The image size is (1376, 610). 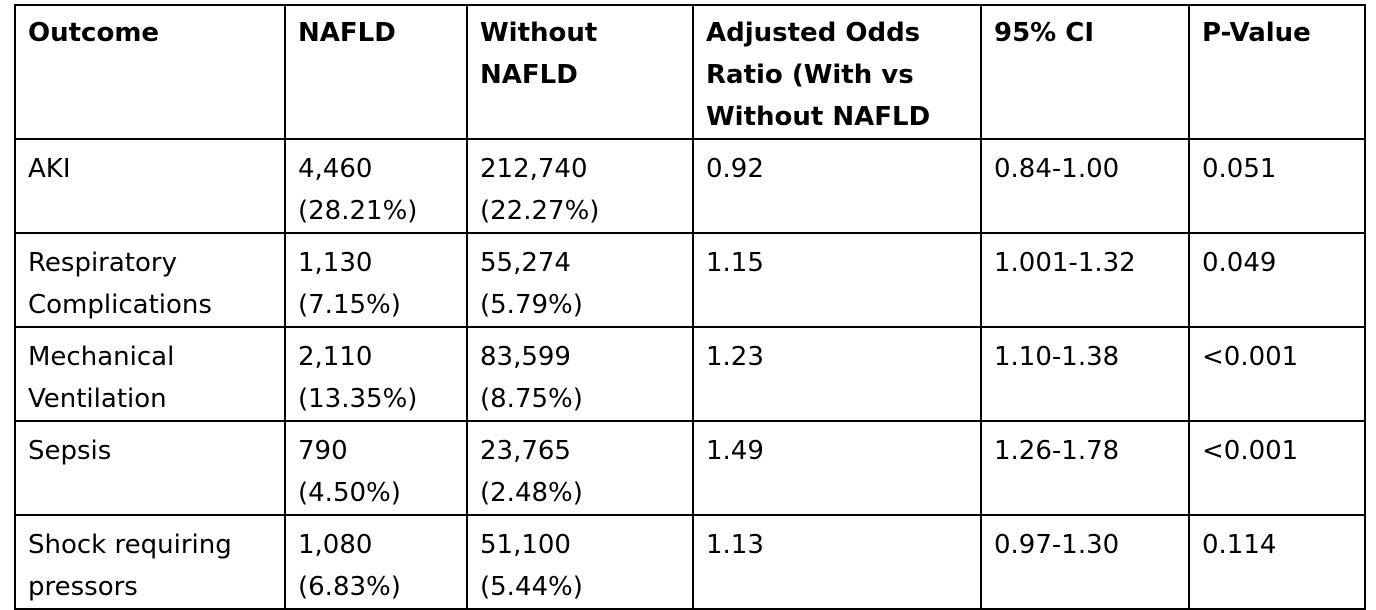 What do you see at coordinates (376, 374) in the screenshot?
I see `nafld-cell: 2,110 (13.35%)` at bounding box center [376, 374].